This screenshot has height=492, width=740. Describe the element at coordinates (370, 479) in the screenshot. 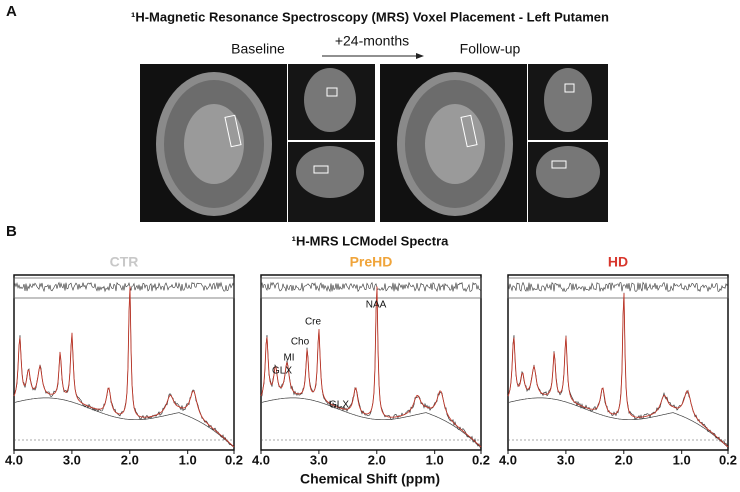

I see `x-axis-label: Chemical Shift (ppm)` at that location.